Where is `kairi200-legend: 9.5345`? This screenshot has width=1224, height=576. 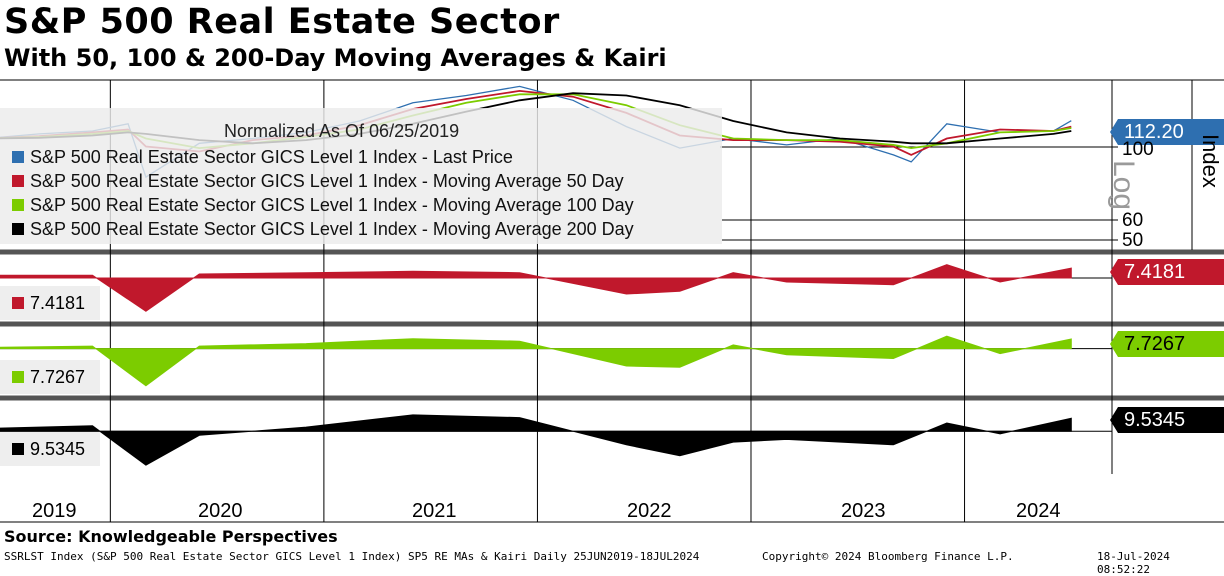 kairi200-legend: 9.5345 is located at coordinates (50, 449).